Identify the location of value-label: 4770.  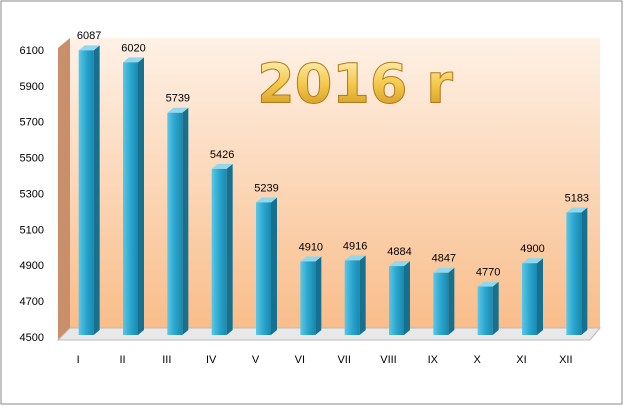
(488, 272).